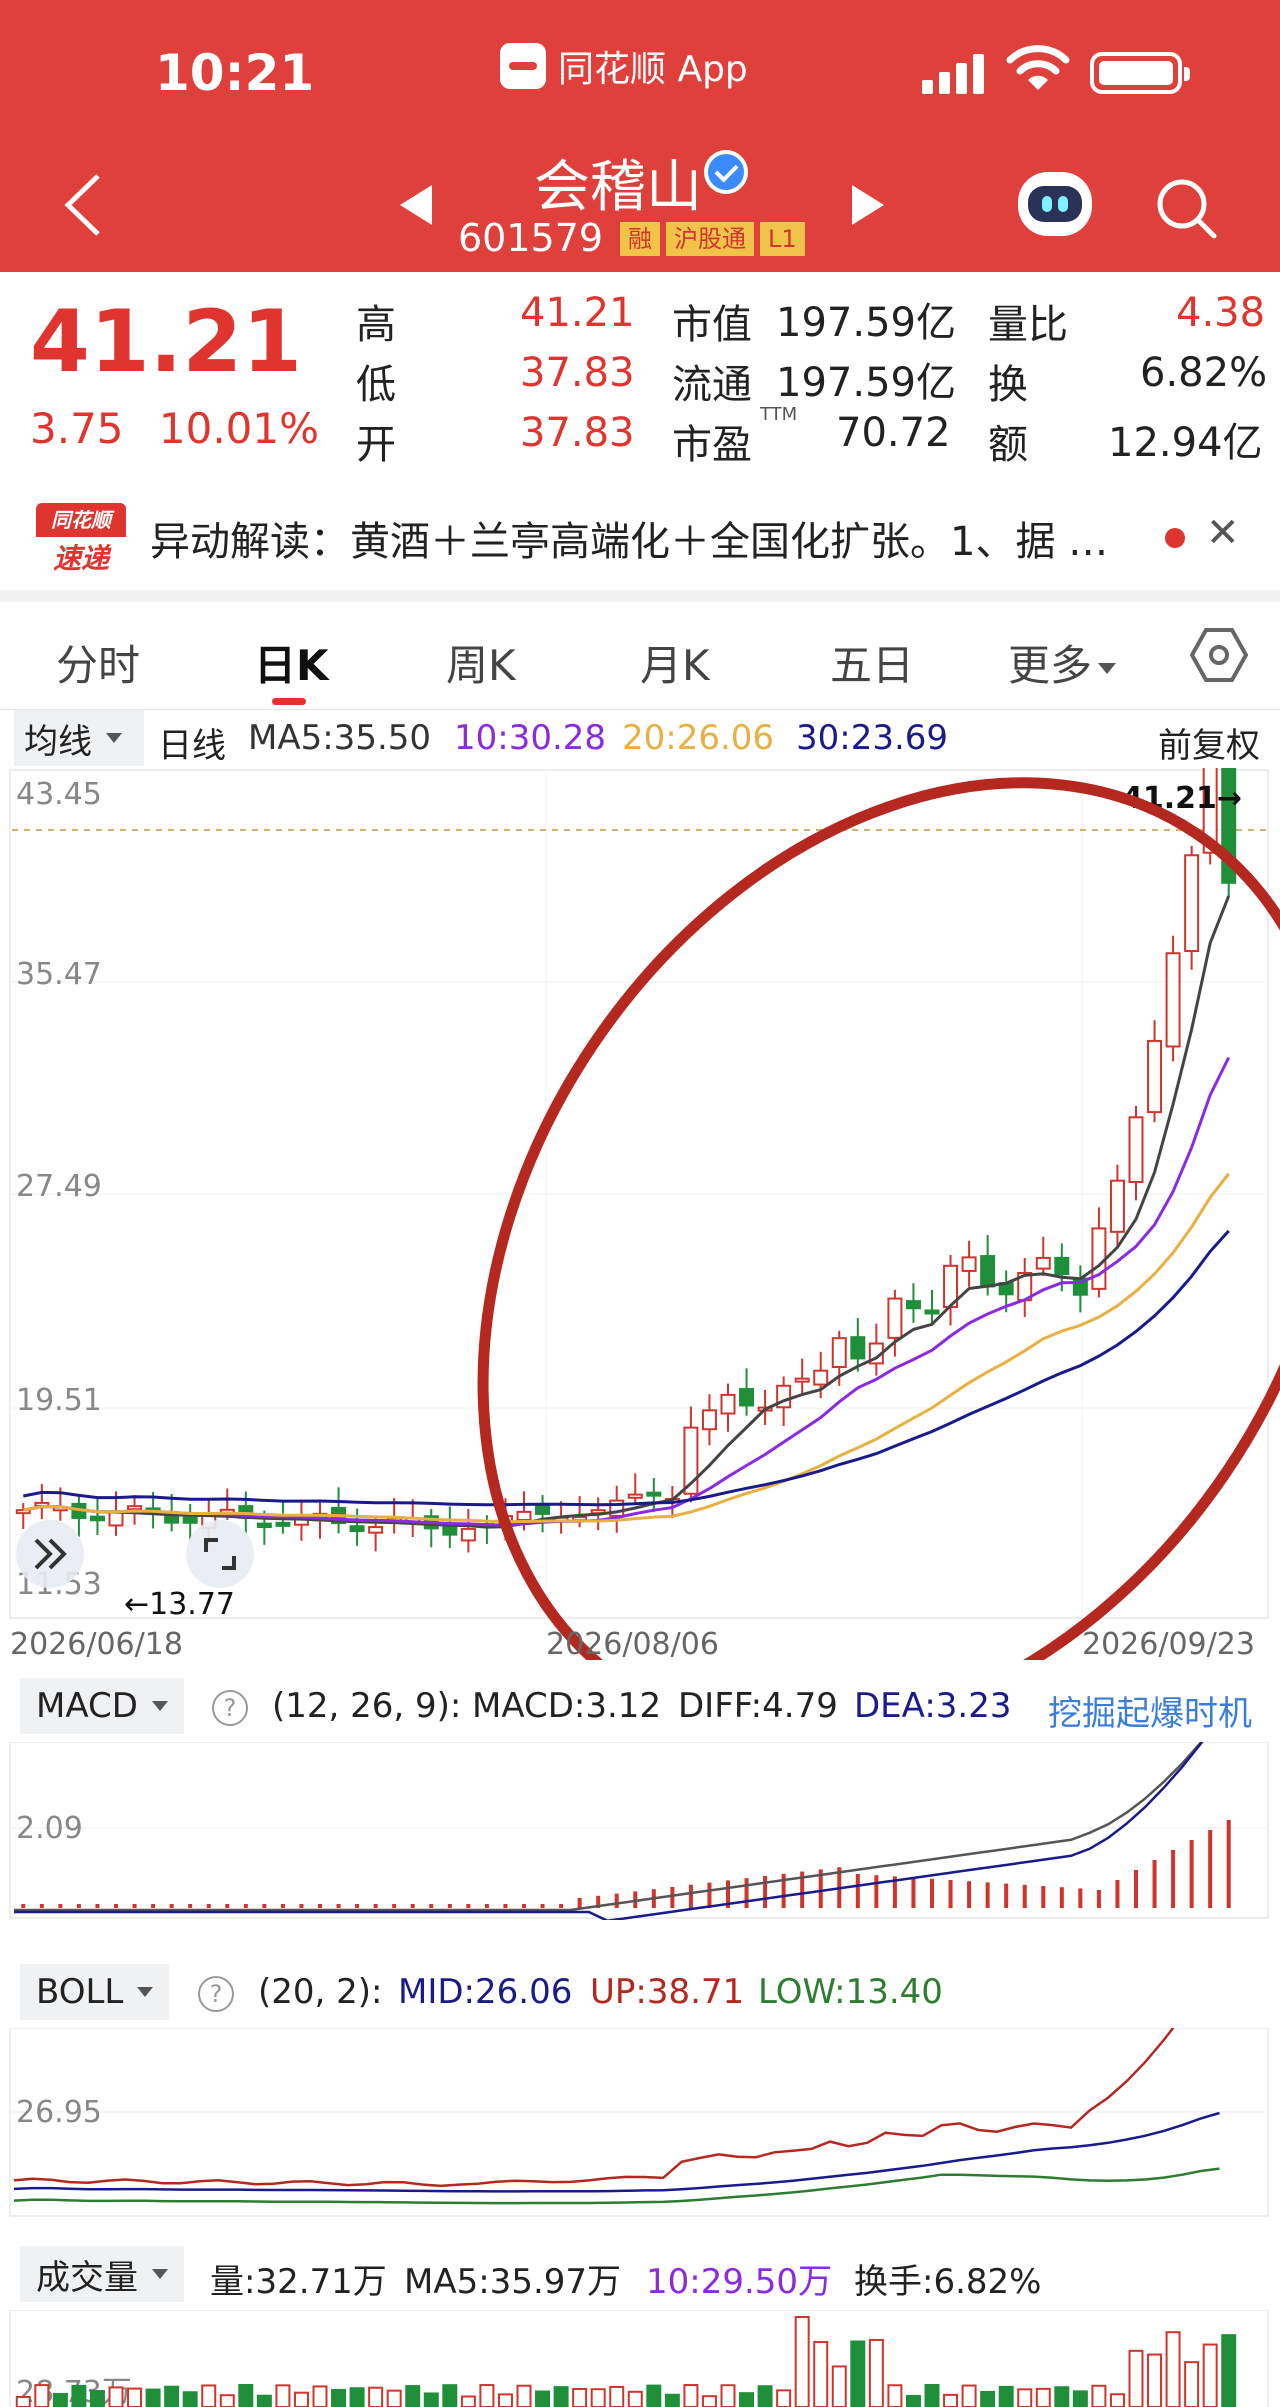  What do you see at coordinates (712, 325) in the screenshot?
I see `market-cap-label: 市值` at bounding box center [712, 325].